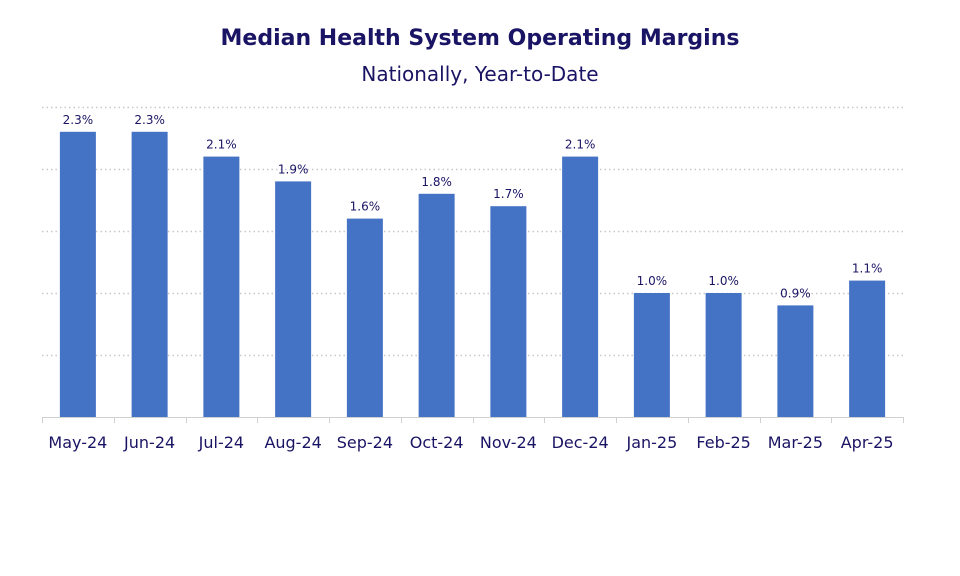  Describe the element at coordinates (149, 442) in the screenshot. I see `x-tick-label: Jun-24` at that location.